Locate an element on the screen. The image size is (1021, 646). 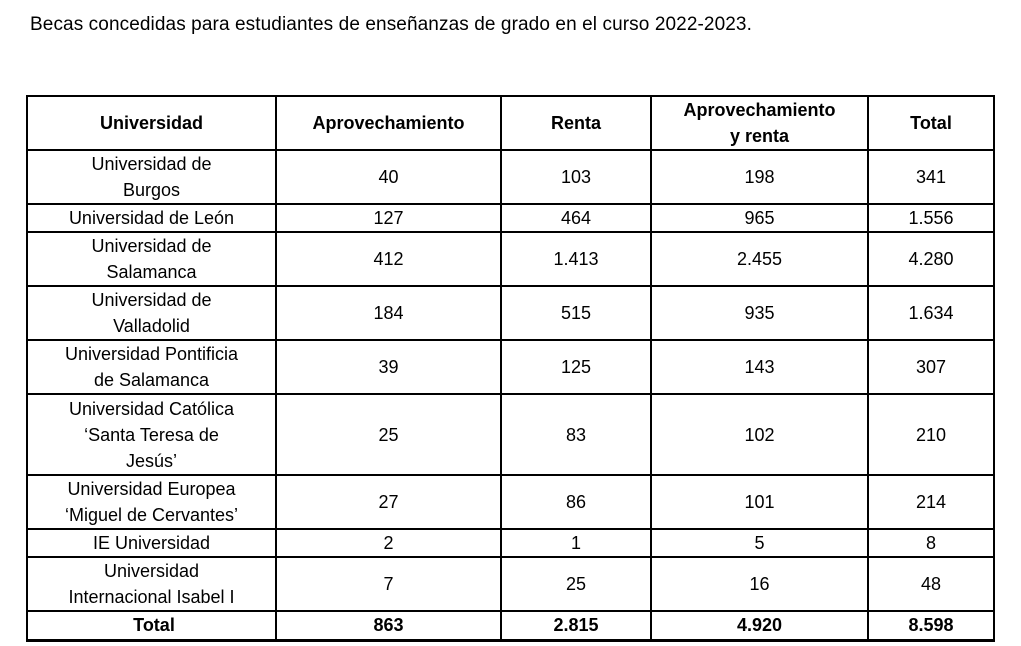
value-renta: 515 is located at coordinates (576, 313).